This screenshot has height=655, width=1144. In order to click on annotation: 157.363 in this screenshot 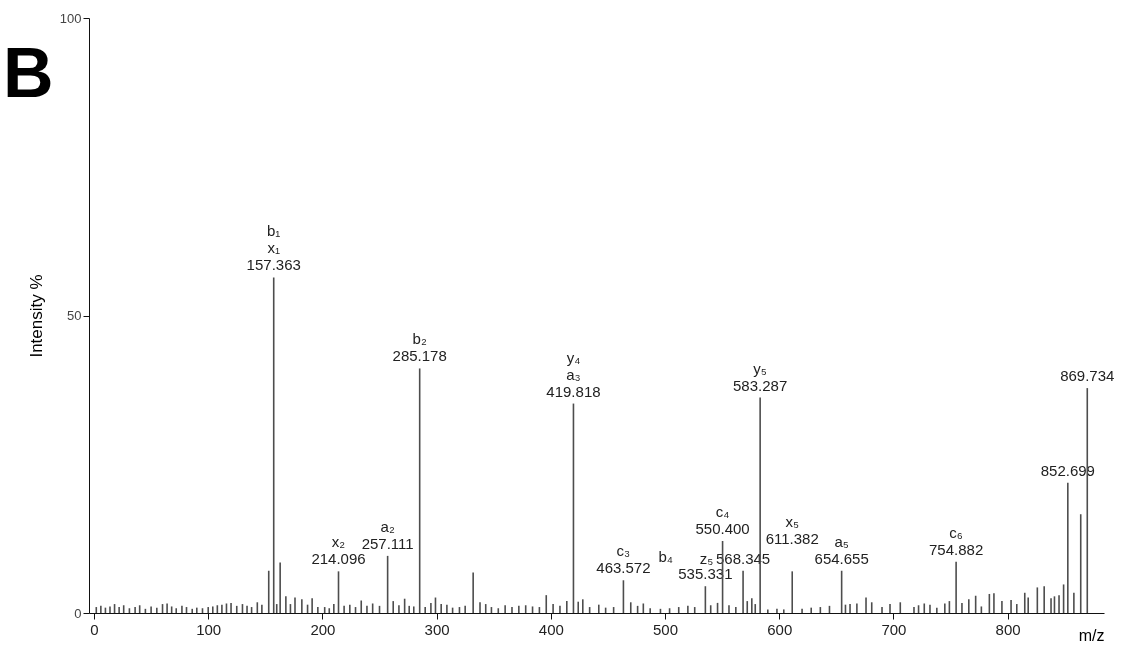, I will do `click(273, 265)`.